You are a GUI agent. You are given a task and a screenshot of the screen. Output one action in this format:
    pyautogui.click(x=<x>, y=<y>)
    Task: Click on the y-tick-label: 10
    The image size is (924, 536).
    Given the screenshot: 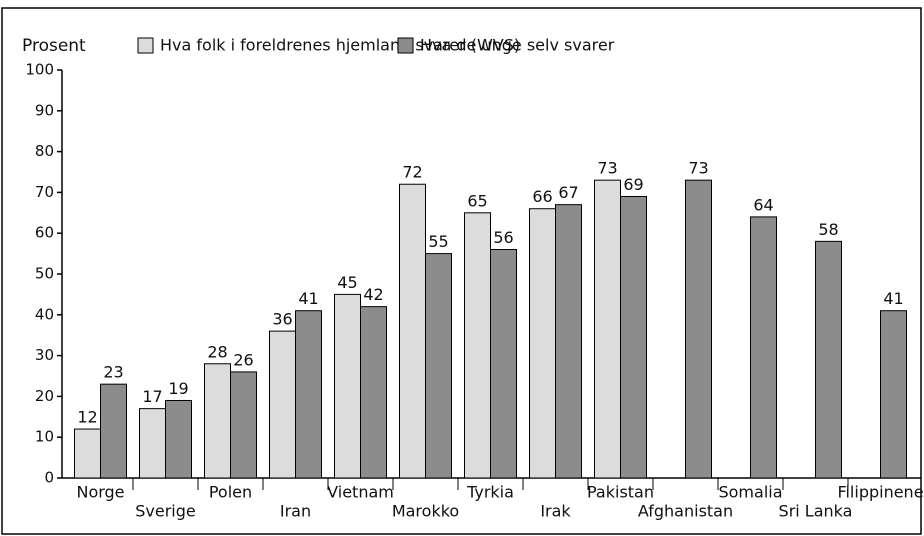 What is the action you would take?
    pyautogui.click(x=44, y=437)
    